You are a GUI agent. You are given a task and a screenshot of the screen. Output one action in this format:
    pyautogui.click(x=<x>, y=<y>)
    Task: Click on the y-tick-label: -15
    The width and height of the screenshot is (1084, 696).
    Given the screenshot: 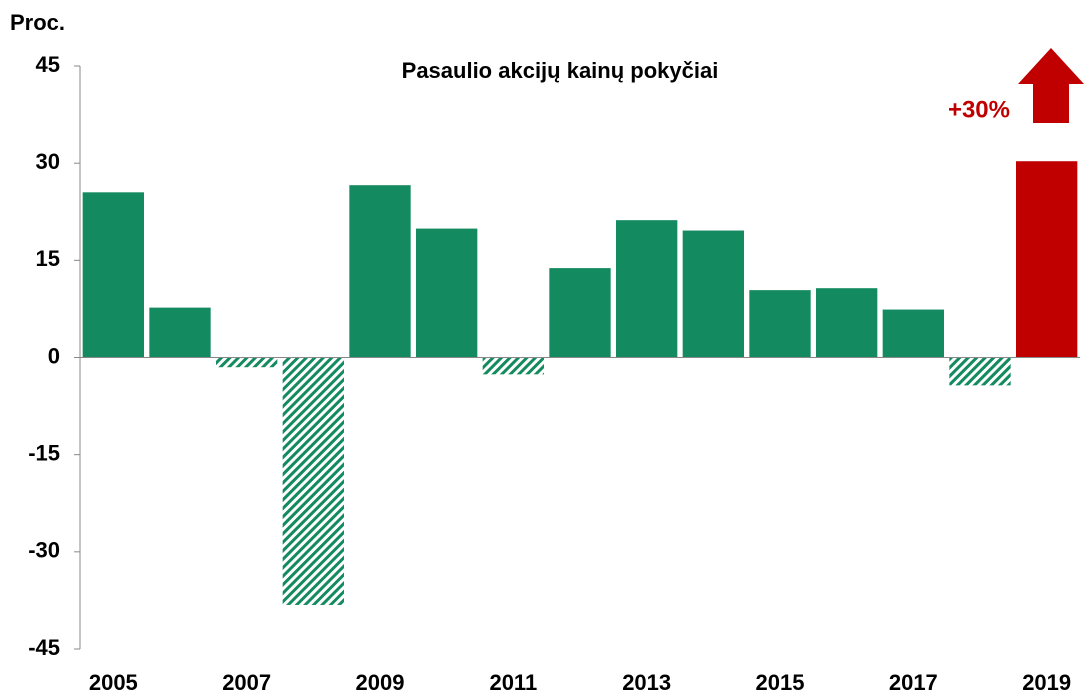 What is the action you would take?
    pyautogui.click(x=44, y=452)
    